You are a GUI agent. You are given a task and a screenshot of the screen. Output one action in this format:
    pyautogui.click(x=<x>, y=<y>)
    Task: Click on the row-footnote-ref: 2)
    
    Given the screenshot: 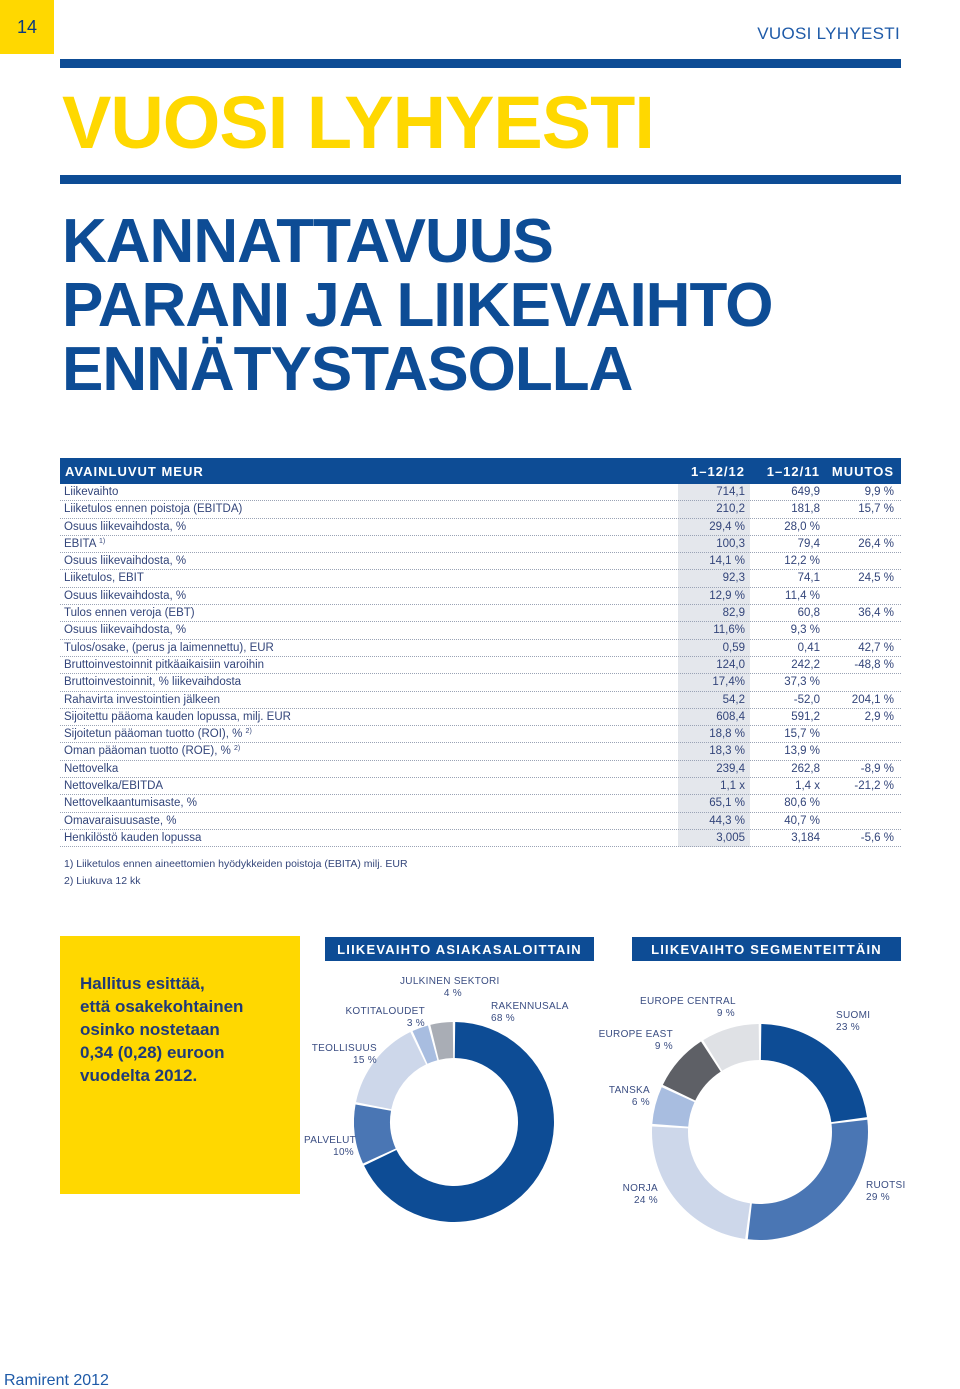 What is the action you would take?
    pyautogui.click(x=237, y=749)
    